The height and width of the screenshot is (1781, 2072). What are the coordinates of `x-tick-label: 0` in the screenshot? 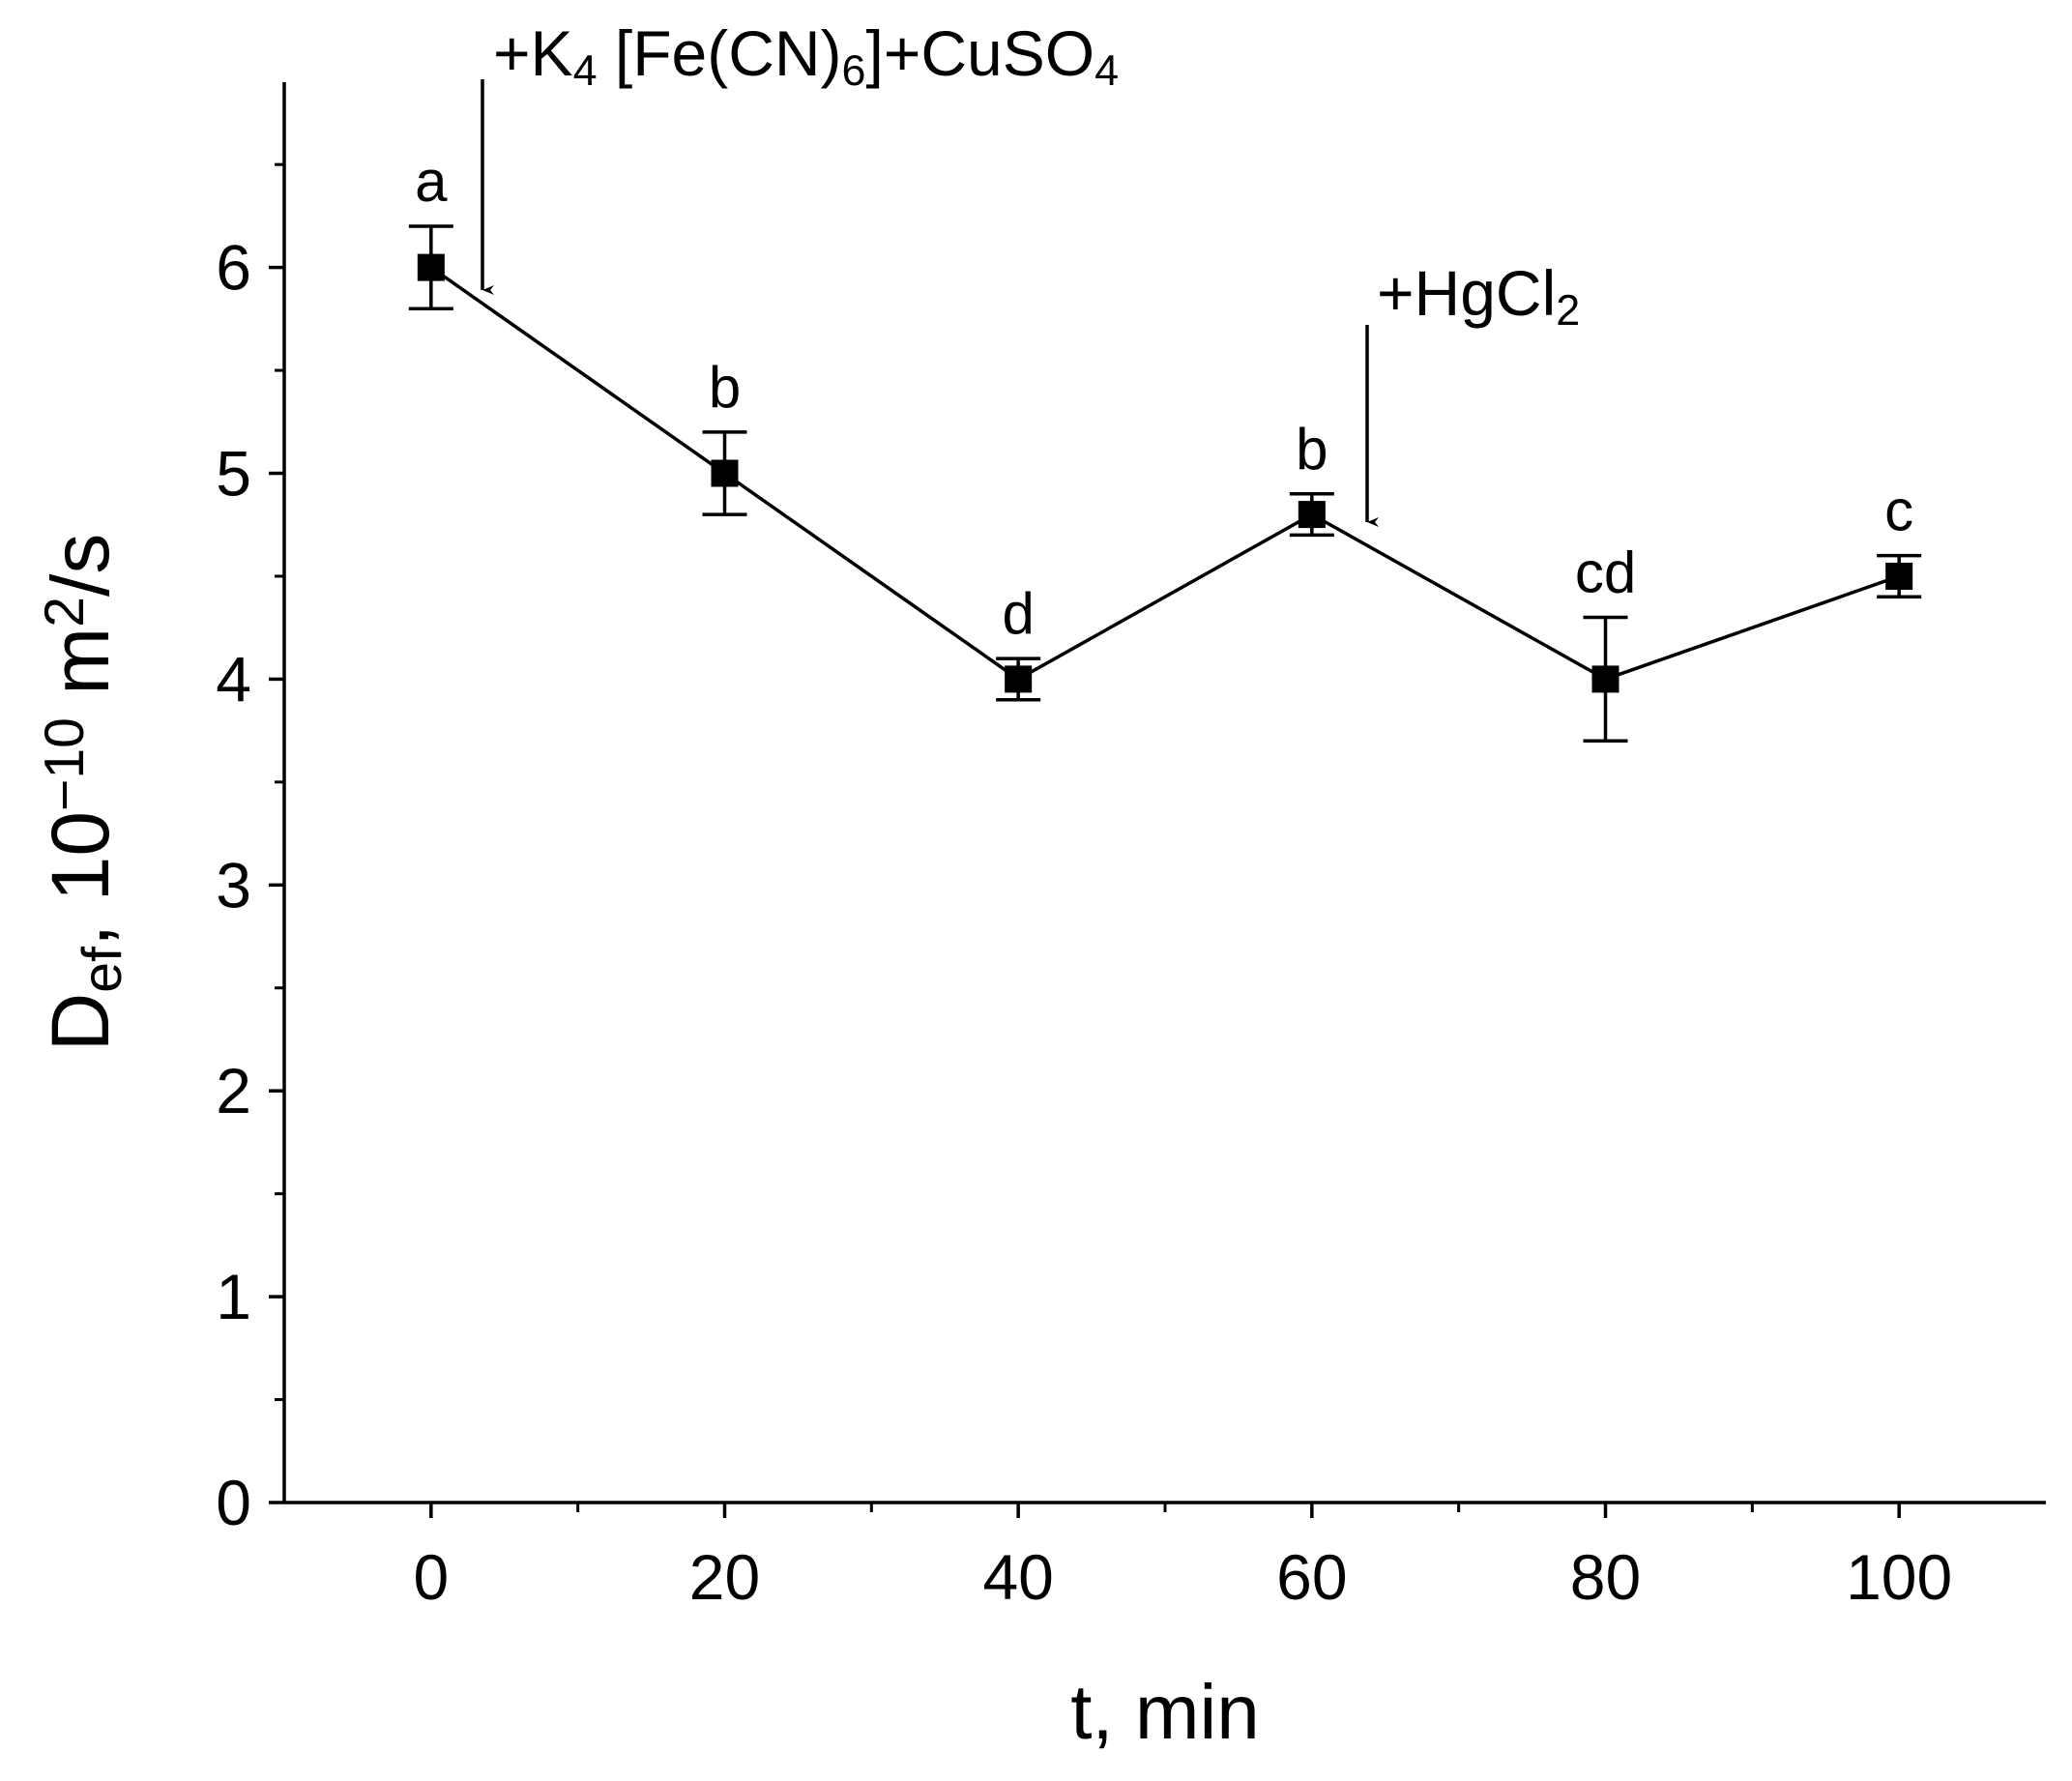 It's located at (431, 1577).